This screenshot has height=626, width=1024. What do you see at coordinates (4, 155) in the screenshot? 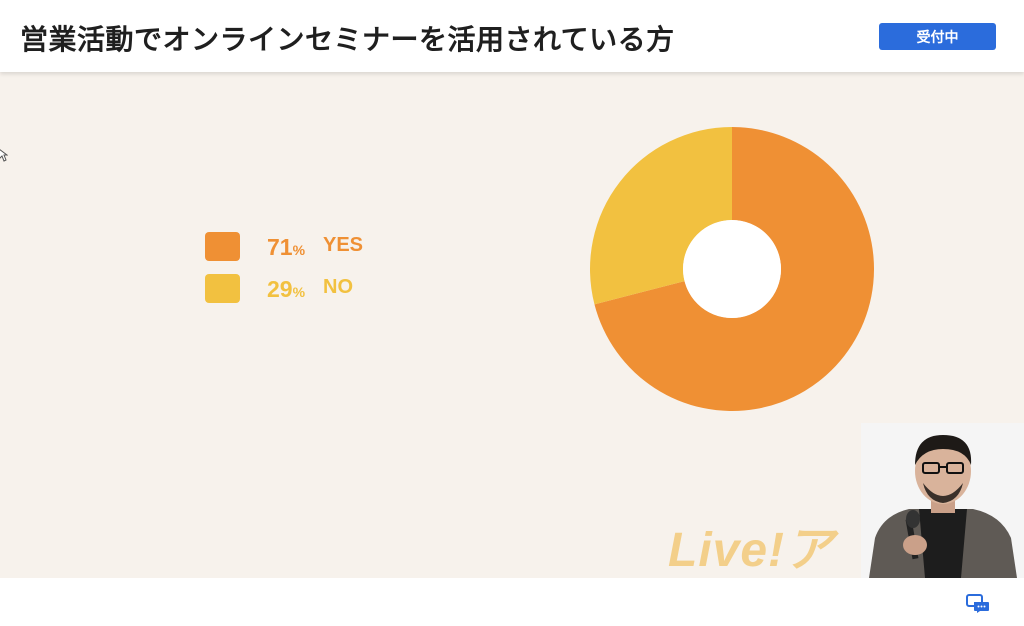
I see `cursor-icon` at bounding box center [4, 155].